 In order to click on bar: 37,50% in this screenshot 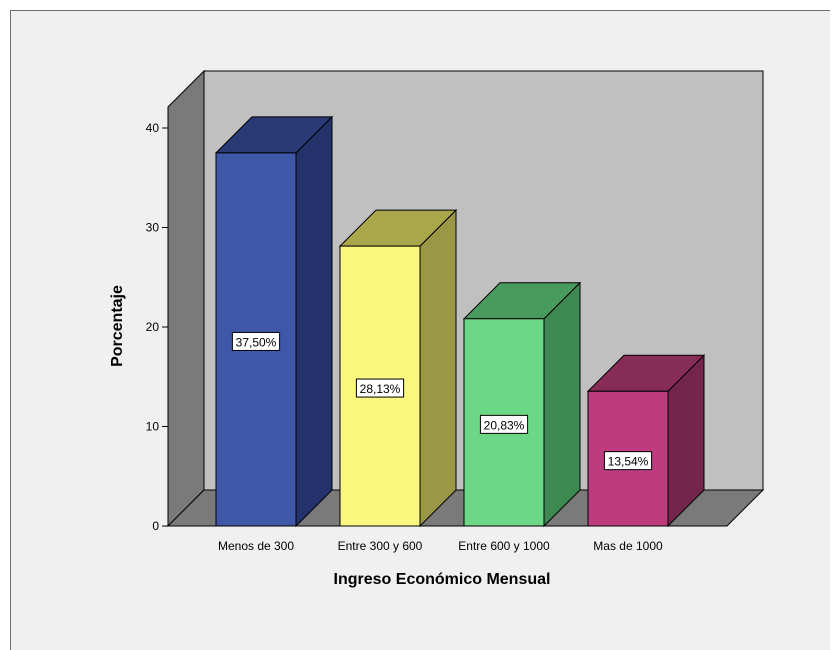, I will do `click(274, 321)`.